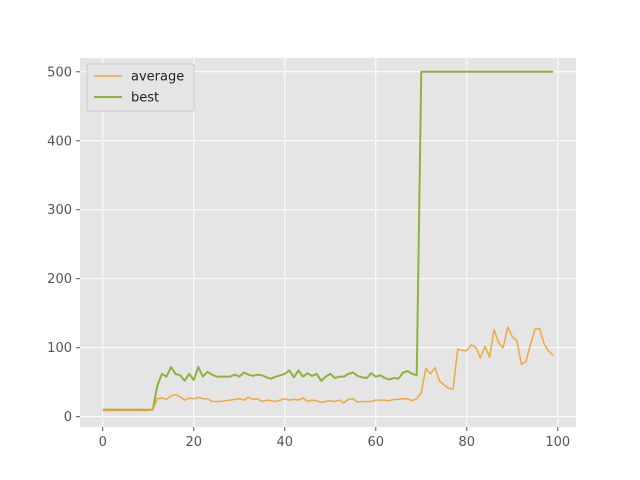 The image size is (640, 480). I want to click on legend-label-average: average, so click(157, 77).